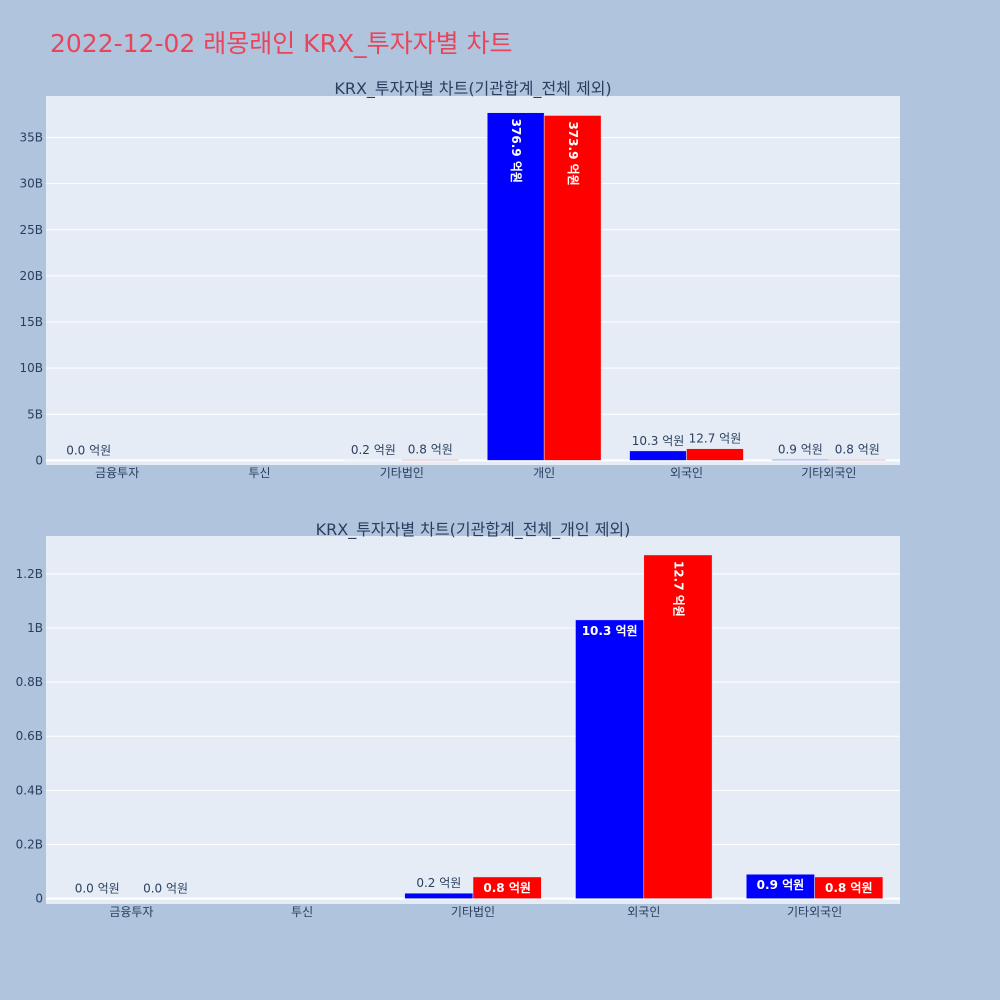 This screenshot has height=1000, width=1000. I want to click on y-tick-label: 0.8B, so click(29, 682).